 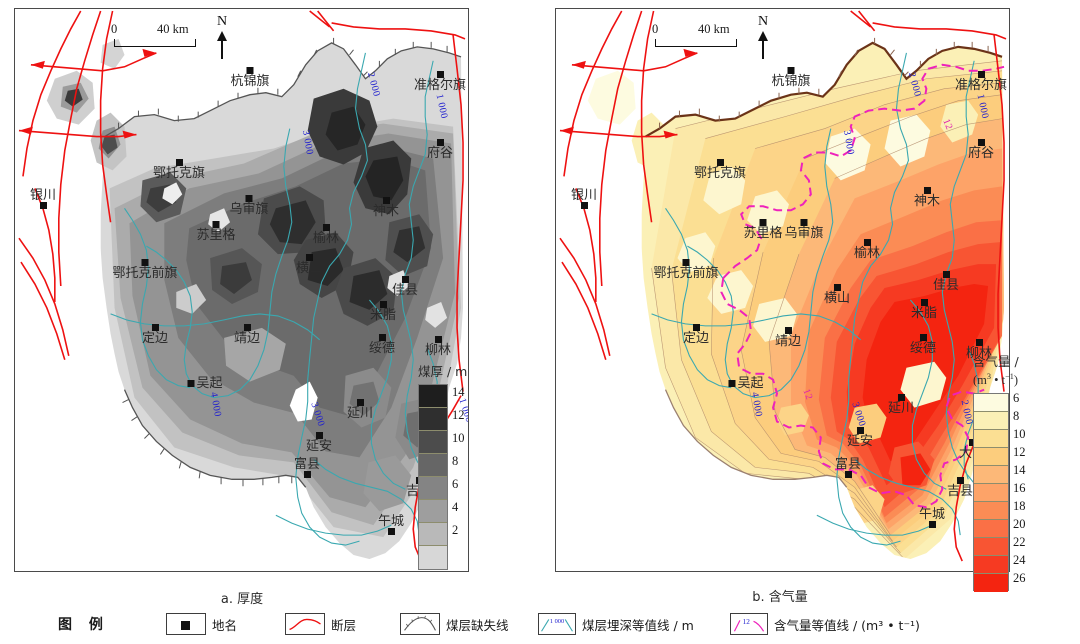 I want to click on fault-arrows-a, so click(x=87, y=93).